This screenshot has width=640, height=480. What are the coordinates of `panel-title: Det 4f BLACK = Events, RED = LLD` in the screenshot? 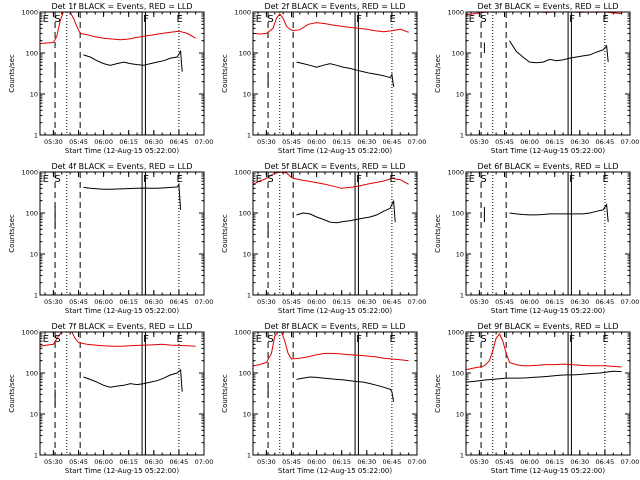 It's located at (121, 166).